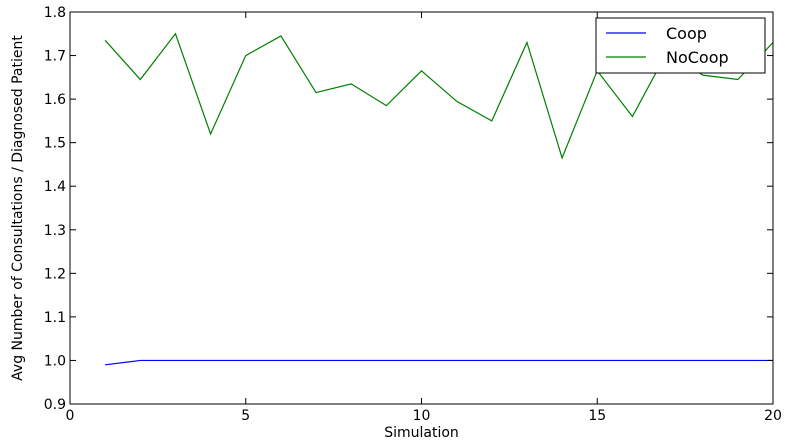 The width and height of the screenshot is (785, 442). Describe the element at coordinates (439, 362) in the screenshot. I see `series-line-coop` at that location.